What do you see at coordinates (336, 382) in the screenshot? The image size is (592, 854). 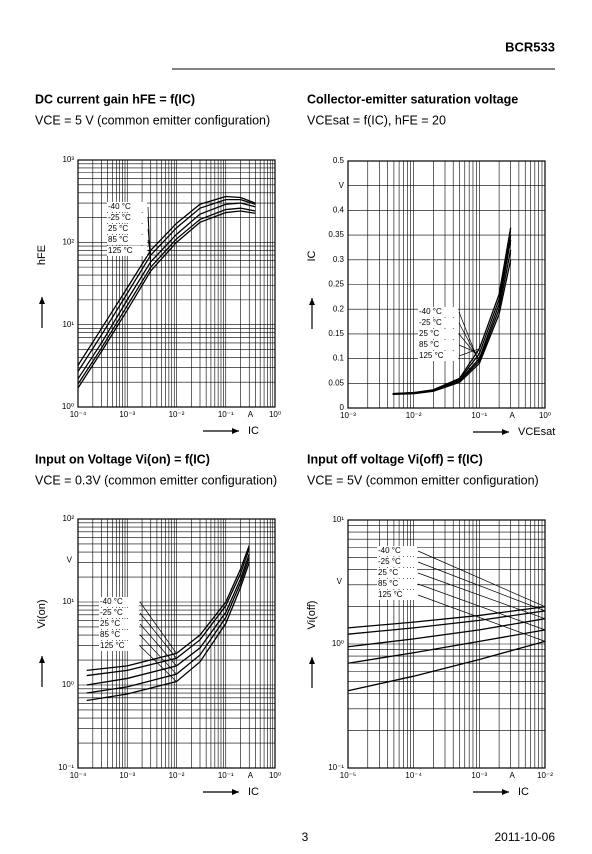 I see `y-tick-label: 0.05` at bounding box center [336, 382].